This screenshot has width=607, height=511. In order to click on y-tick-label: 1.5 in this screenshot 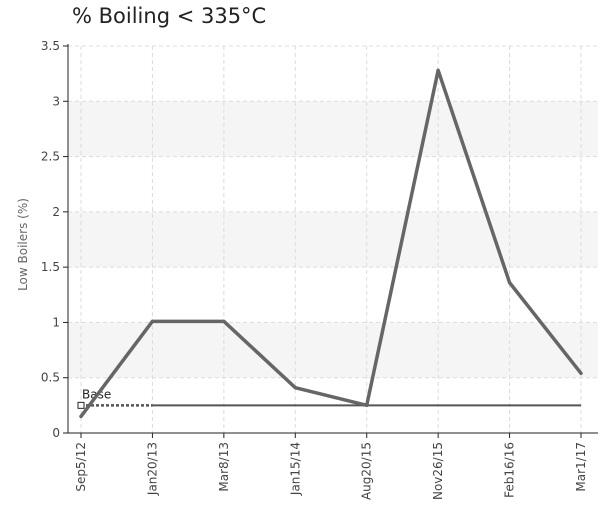, I will do `click(50, 267)`.